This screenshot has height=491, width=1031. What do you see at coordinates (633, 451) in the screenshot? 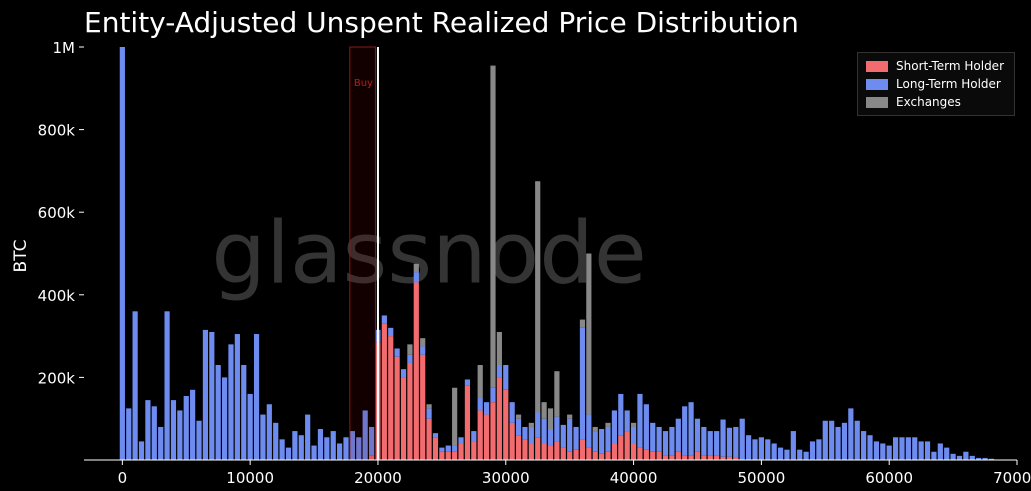
I see `bar-short-term-holder40000` at bounding box center [633, 451].